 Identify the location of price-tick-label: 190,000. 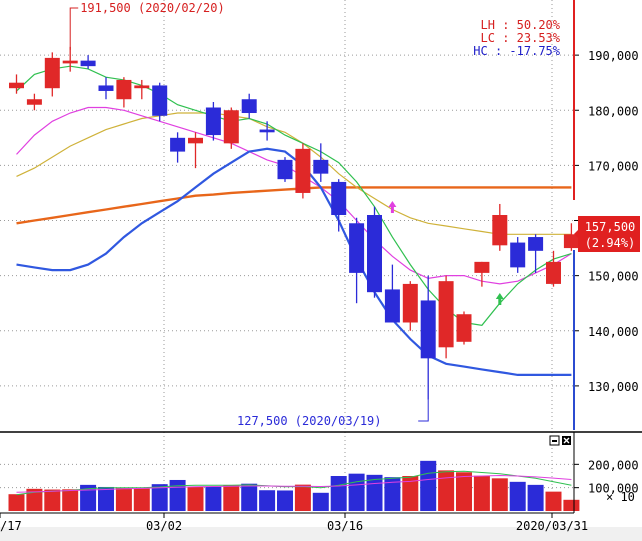
(613, 56).